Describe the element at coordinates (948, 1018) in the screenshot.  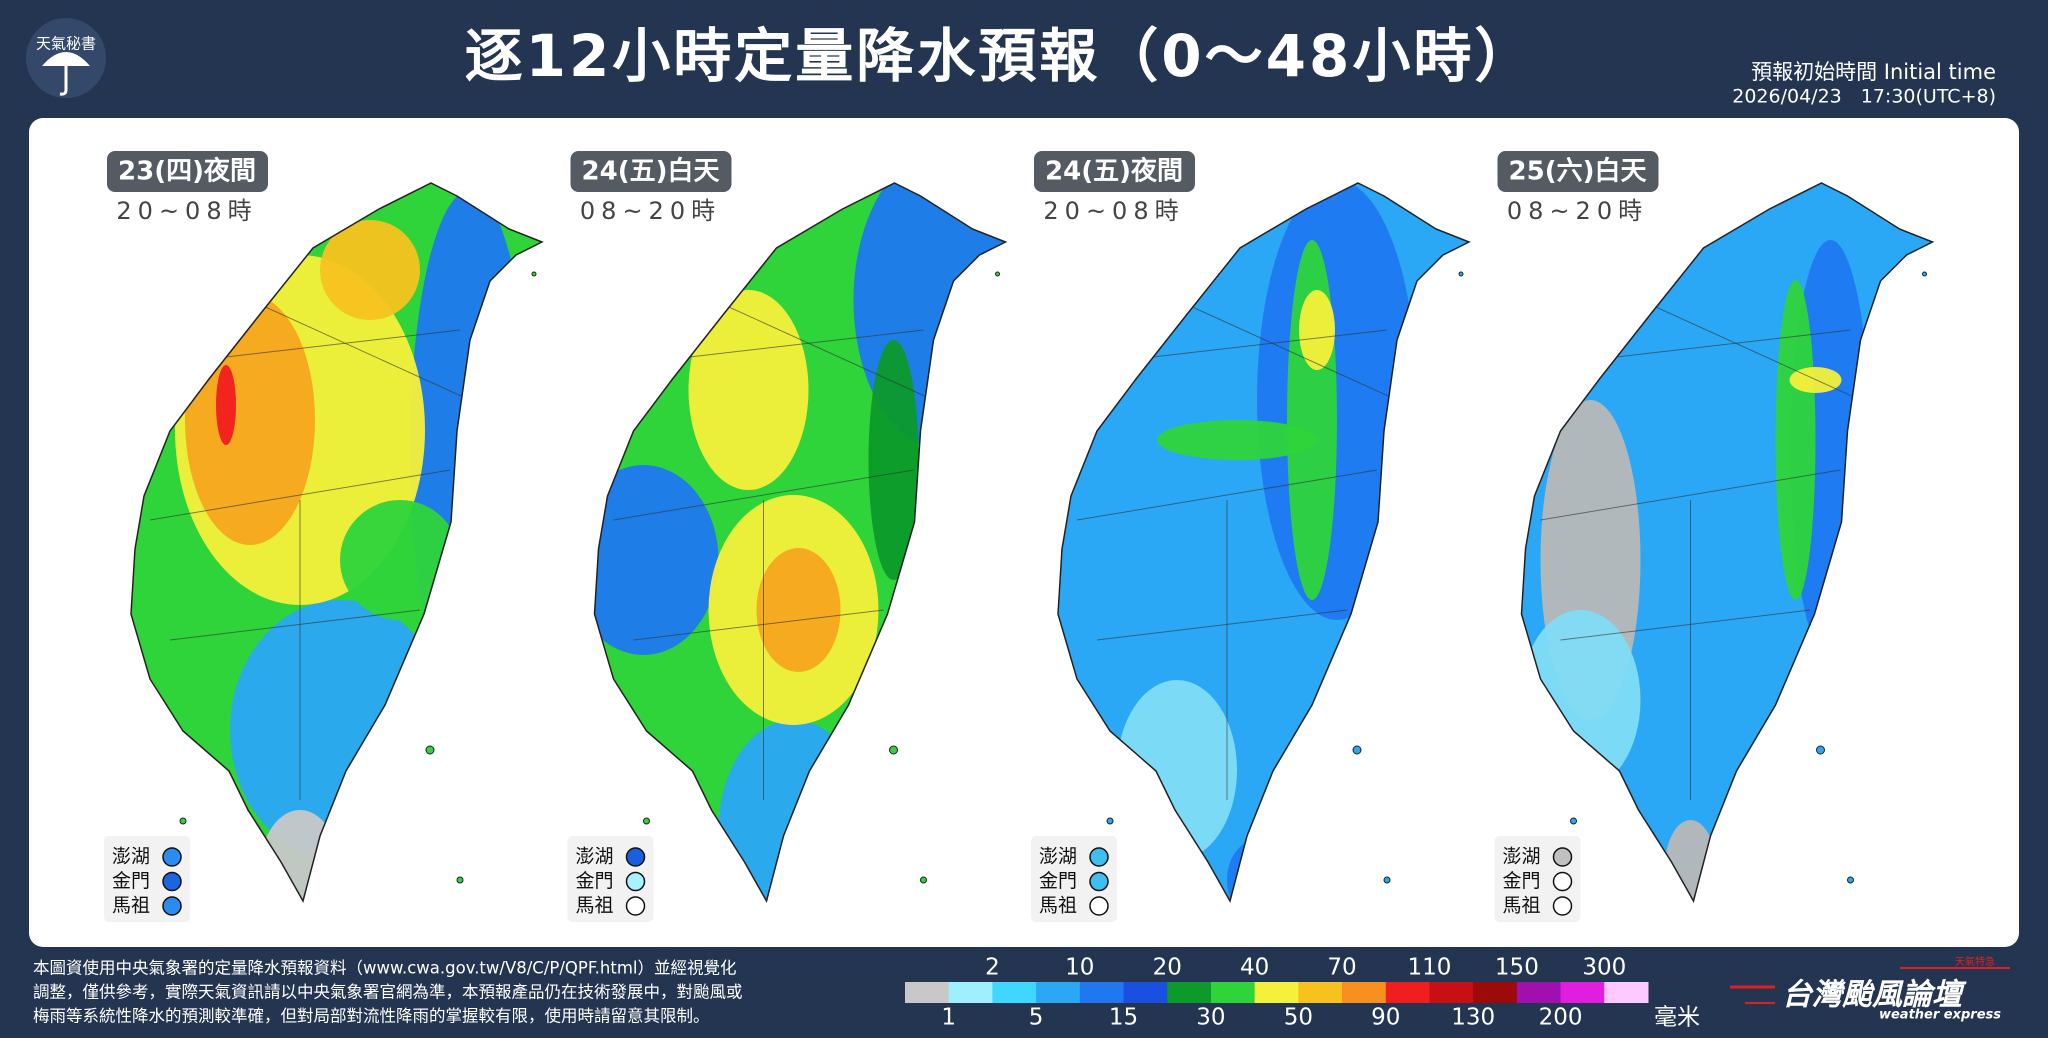
I see `legend-tick-label: 1` at that location.